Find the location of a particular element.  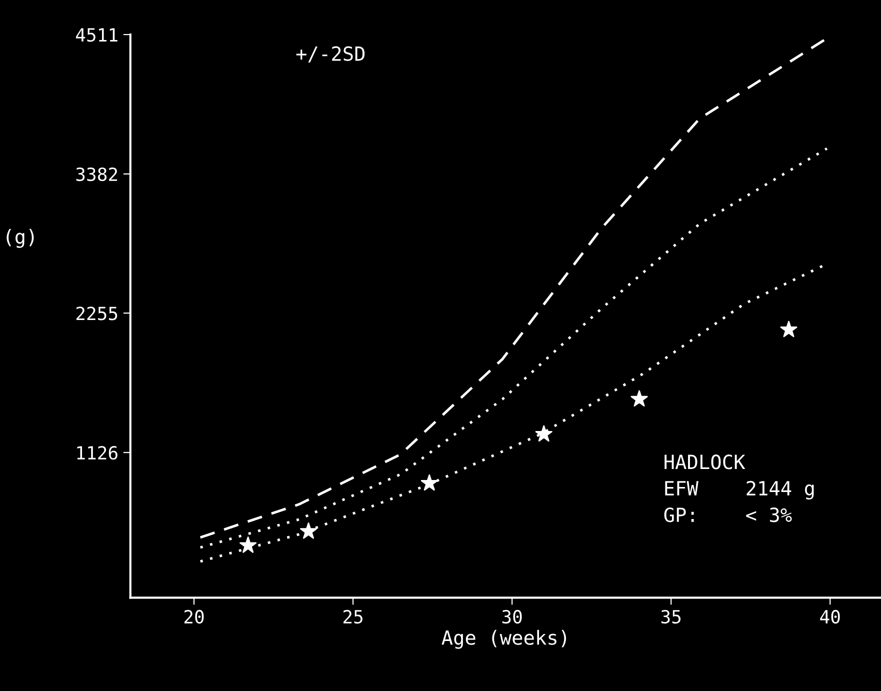

annotation: GP: < 3% is located at coordinates (728, 514).